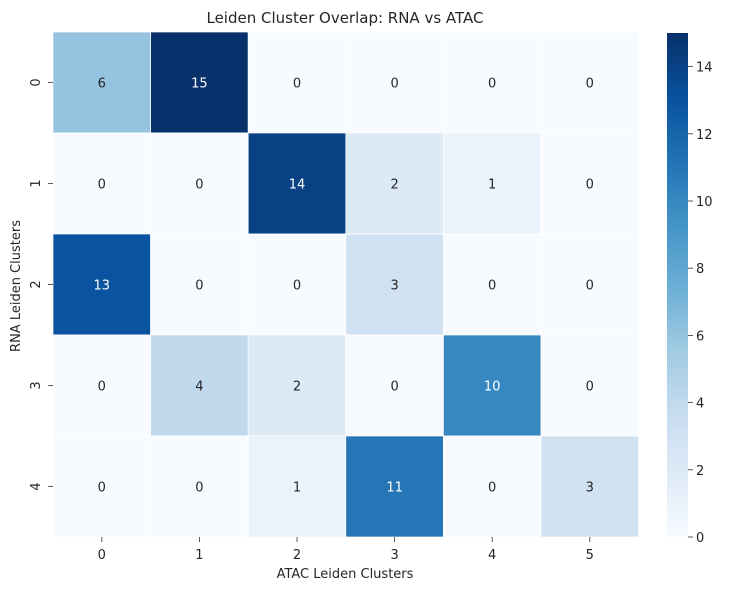  What do you see at coordinates (36, 183) in the screenshot?
I see `y-tick-label: 1` at bounding box center [36, 183].